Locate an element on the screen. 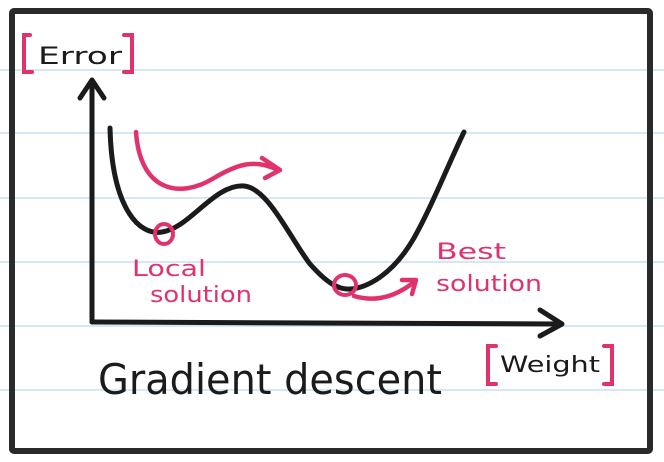 The height and width of the screenshot is (462, 664). global-minimum-marker is located at coordinates (345, 285).